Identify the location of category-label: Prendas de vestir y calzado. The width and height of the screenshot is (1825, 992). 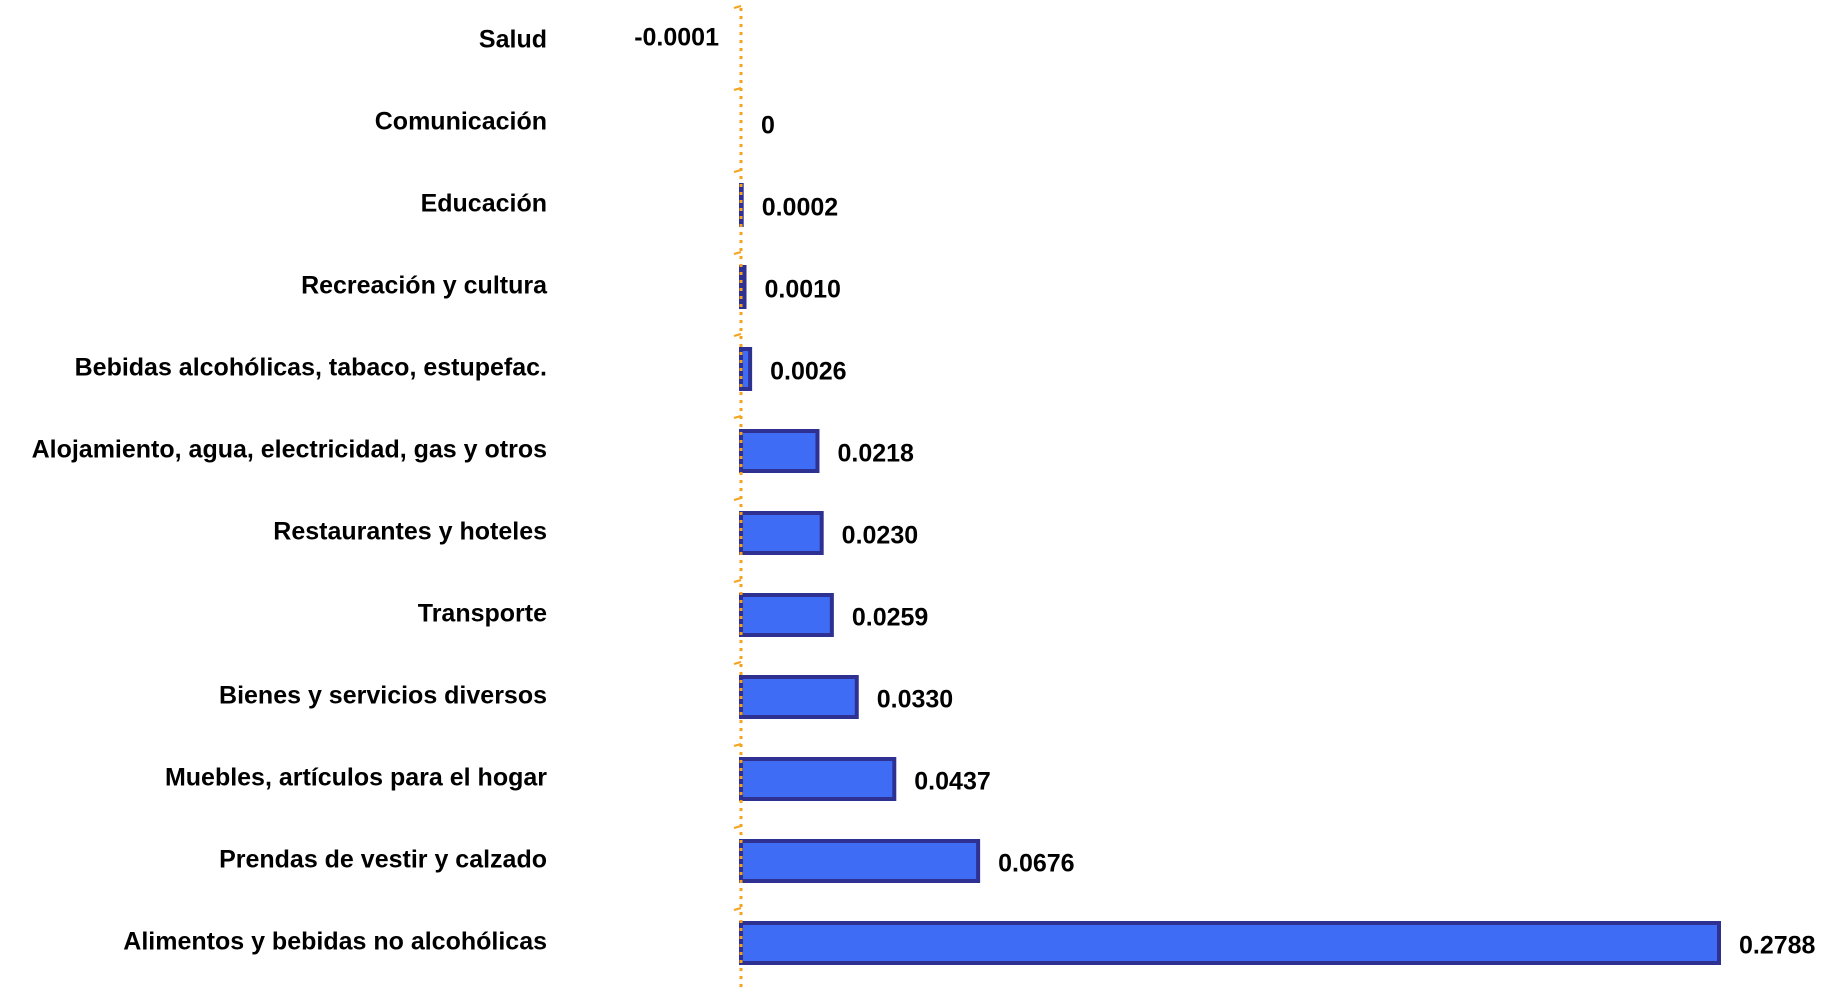
(383, 860).